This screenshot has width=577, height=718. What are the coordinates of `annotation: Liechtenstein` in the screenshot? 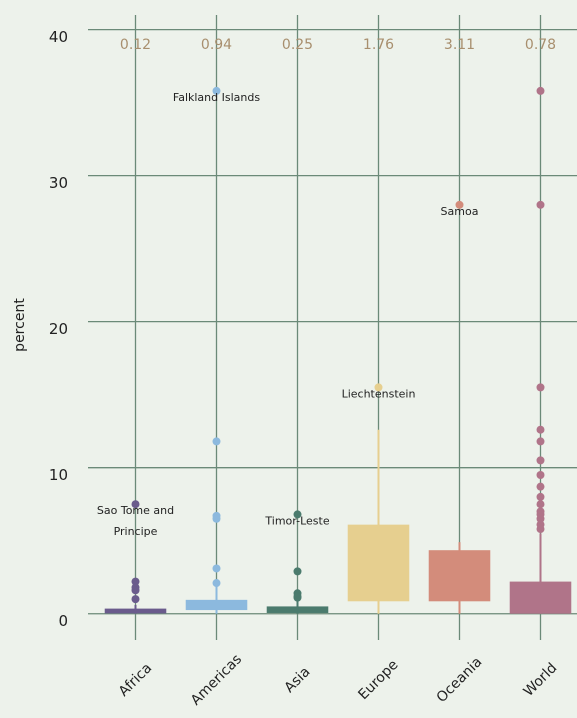 It's located at (379, 393).